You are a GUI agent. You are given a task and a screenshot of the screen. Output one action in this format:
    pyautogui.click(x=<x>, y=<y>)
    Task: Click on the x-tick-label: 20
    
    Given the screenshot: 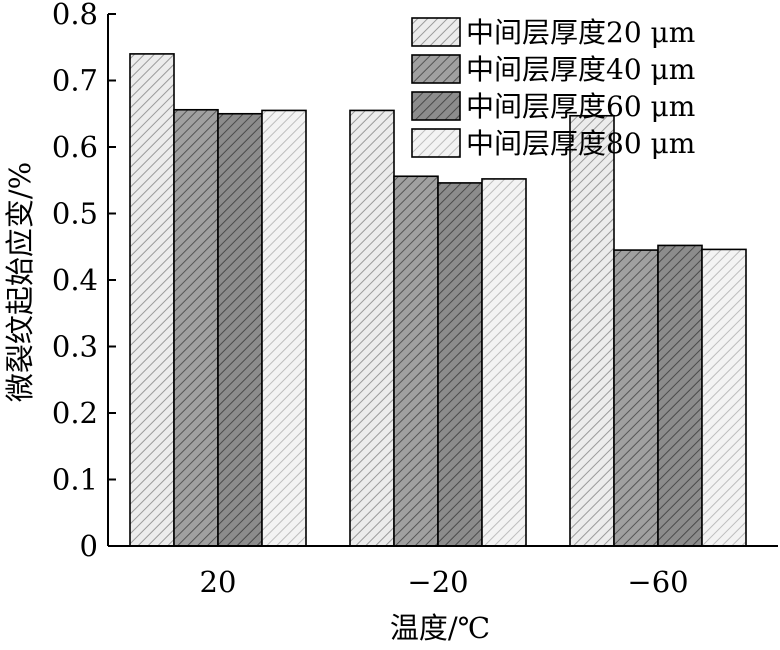 What is the action you would take?
    pyautogui.click(x=218, y=582)
    